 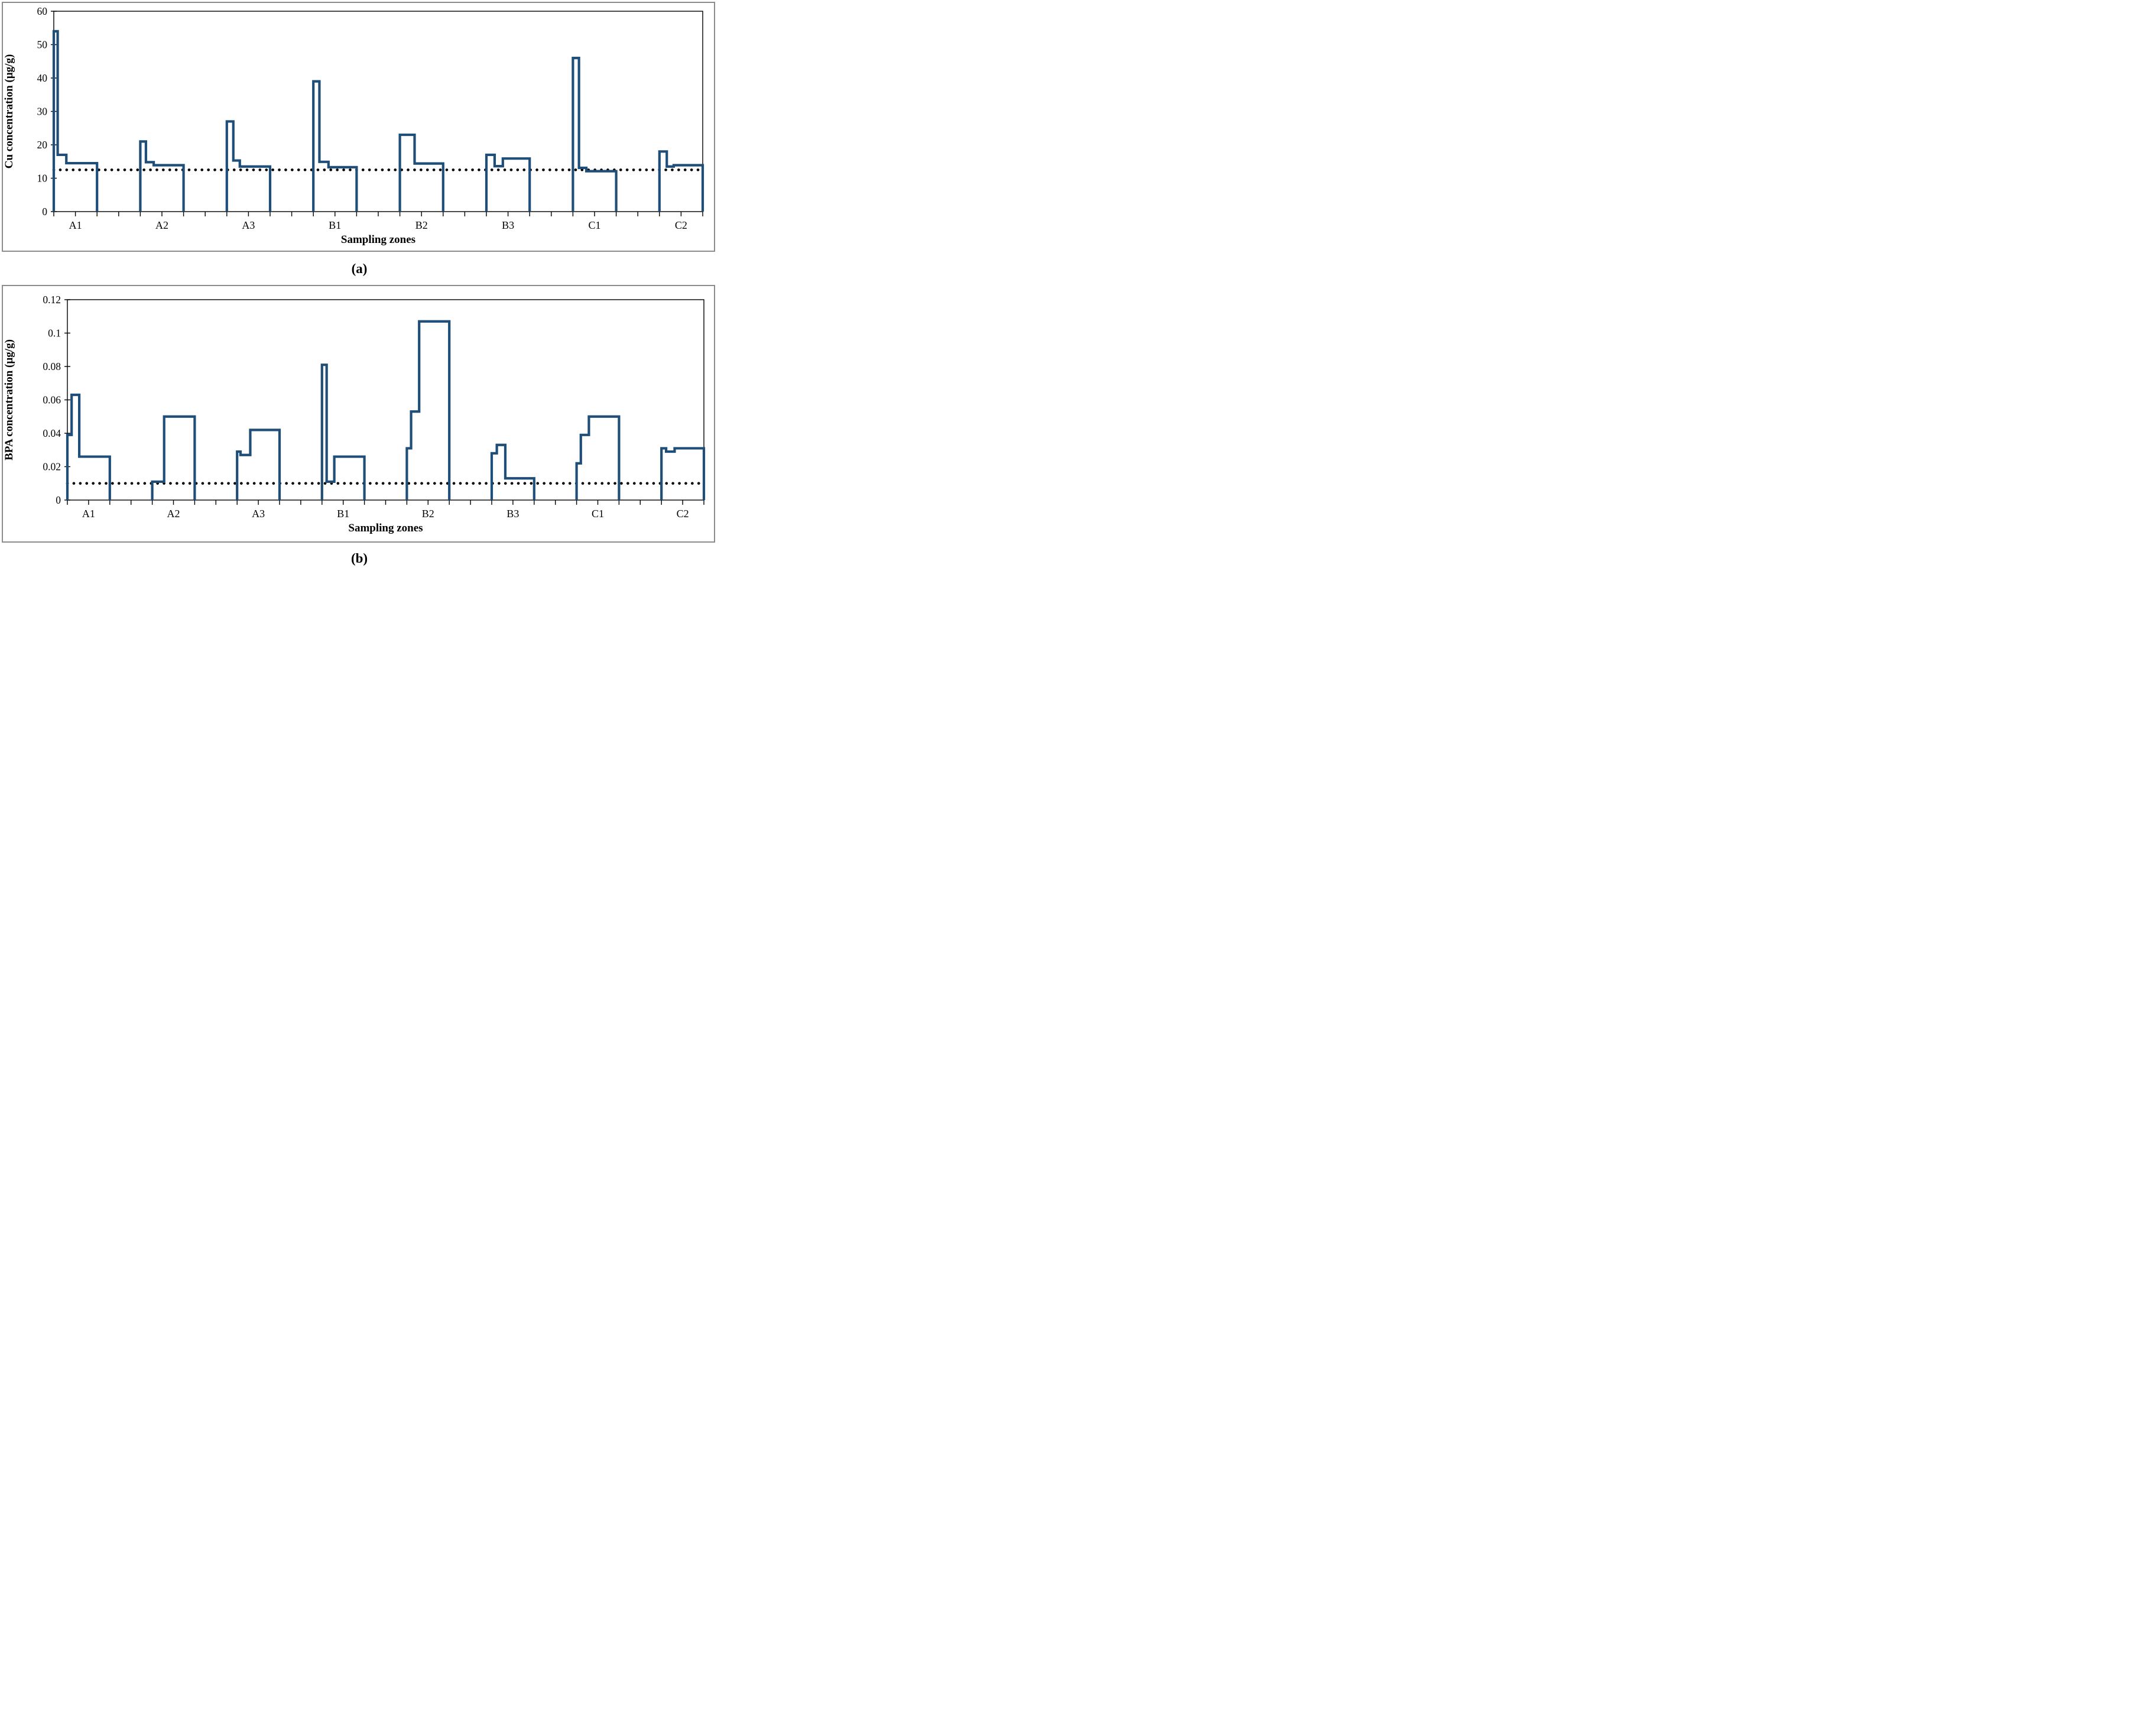 What do you see at coordinates (52, 366) in the screenshot?
I see `y-tick-label: 0.08` at bounding box center [52, 366].